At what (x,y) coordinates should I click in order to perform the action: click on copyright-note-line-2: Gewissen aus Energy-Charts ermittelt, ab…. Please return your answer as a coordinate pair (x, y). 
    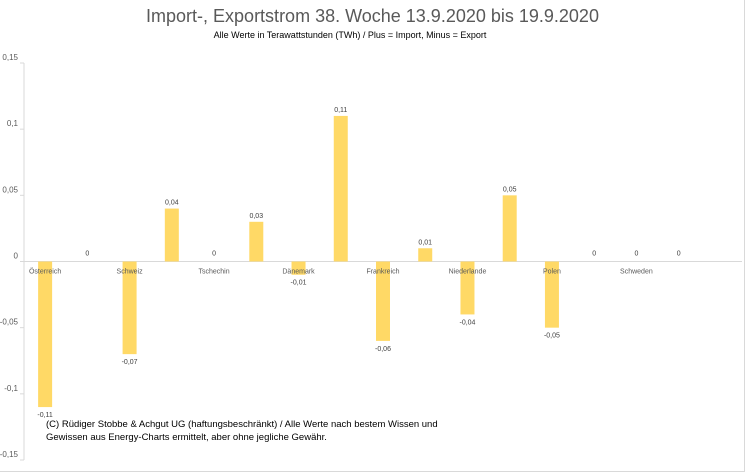
    Looking at the image, I should click on (186, 437).